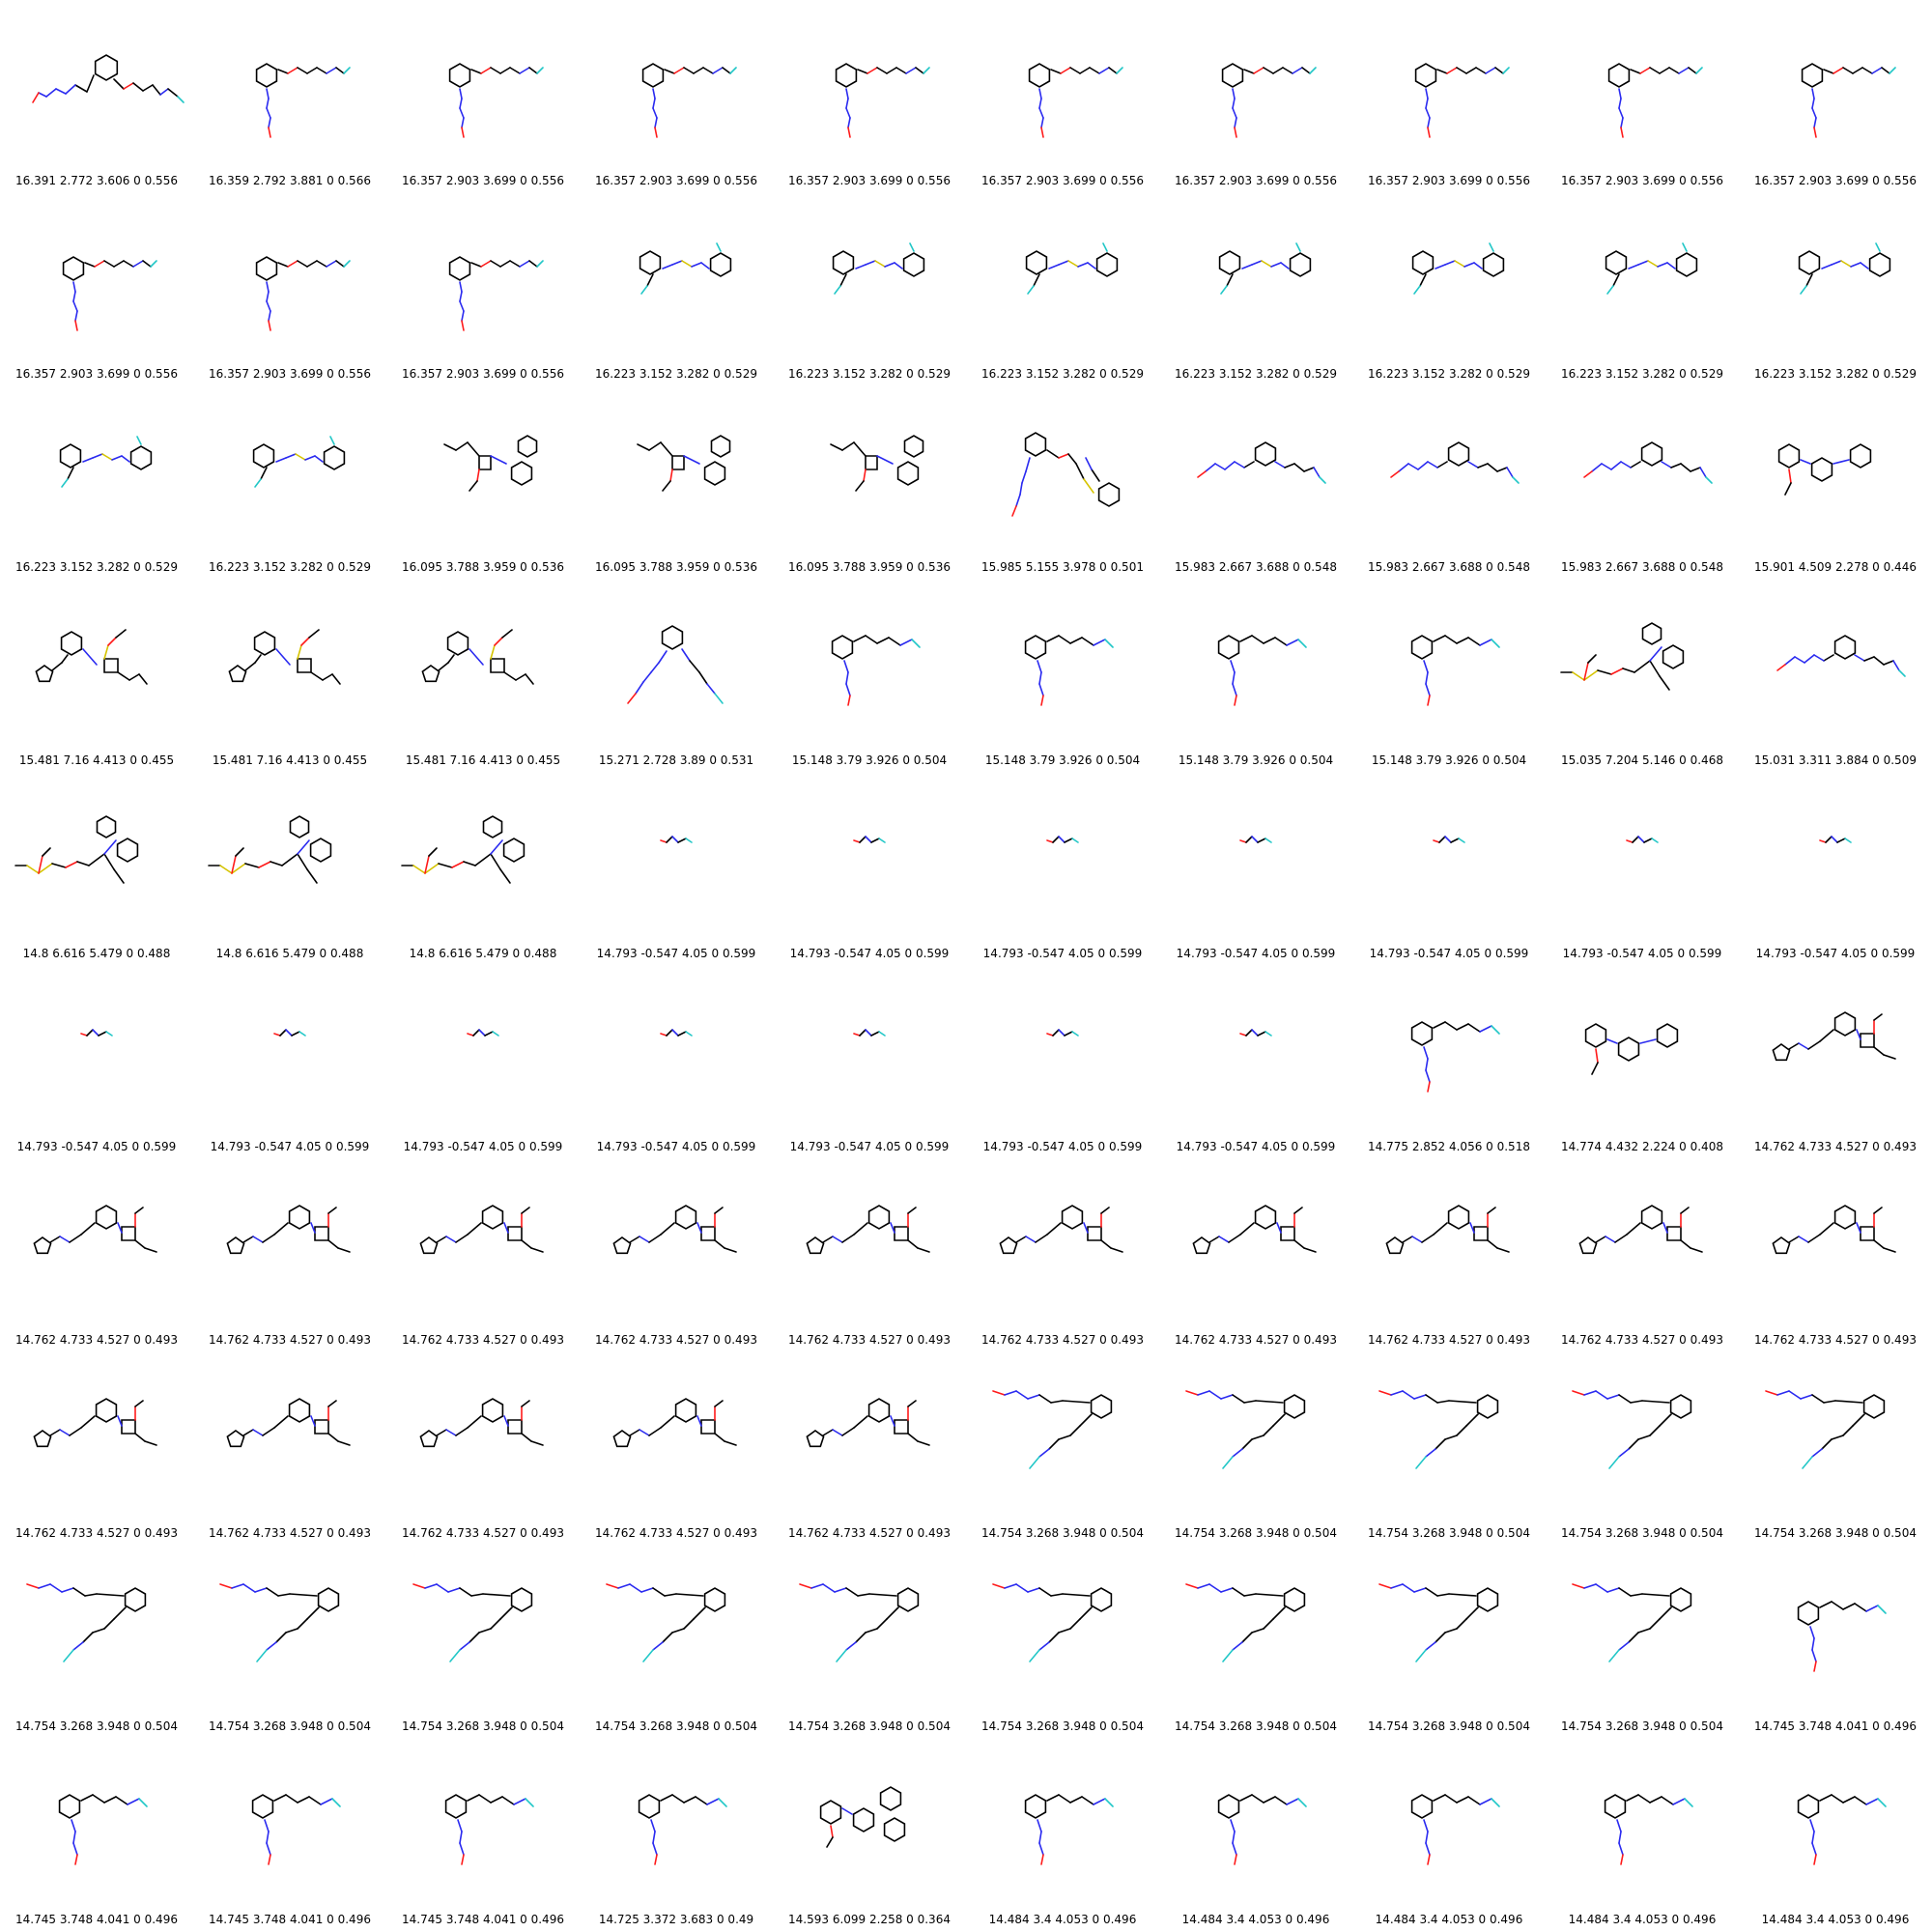 The height and width of the screenshot is (1932, 1932). Describe the element at coordinates (815, 1439) in the screenshot. I see `thiophene-ring` at that location.